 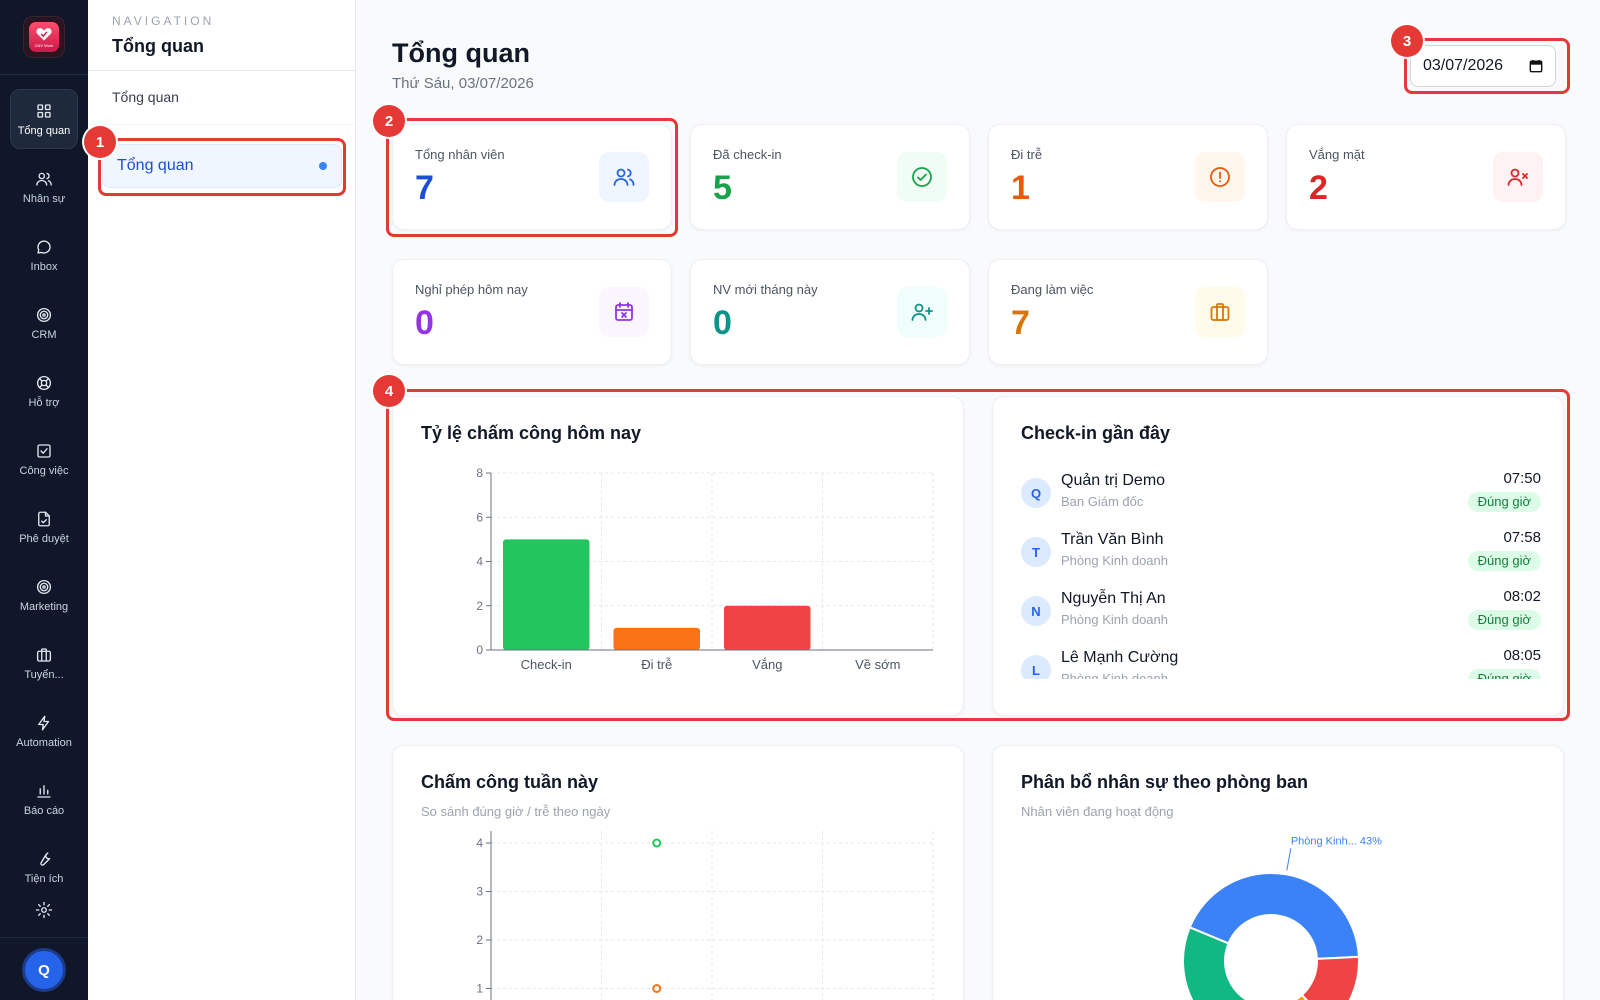 I want to click on rail-item-users: Nhân sự, so click(x=44, y=187).